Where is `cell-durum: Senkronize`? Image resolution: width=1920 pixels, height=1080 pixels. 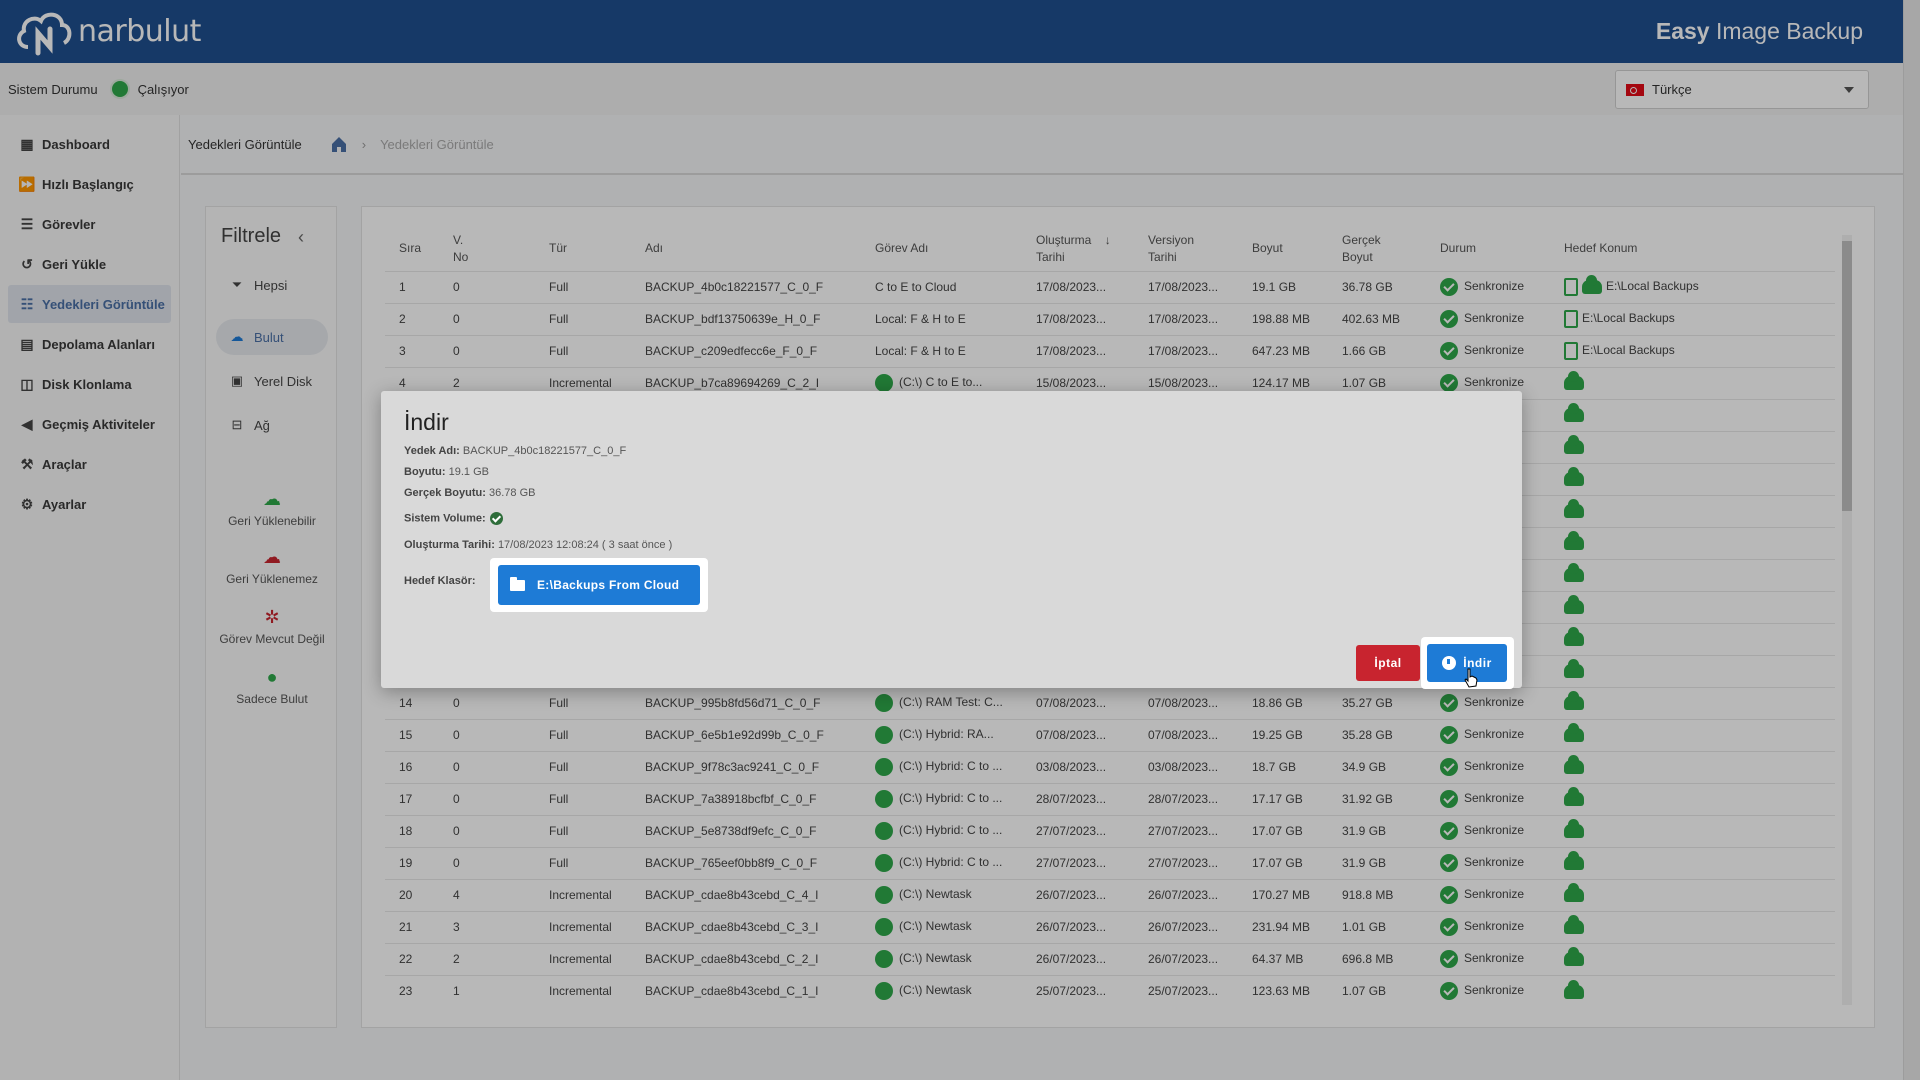
cell-durum: Senkronize is located at coordinates (1488, 318).